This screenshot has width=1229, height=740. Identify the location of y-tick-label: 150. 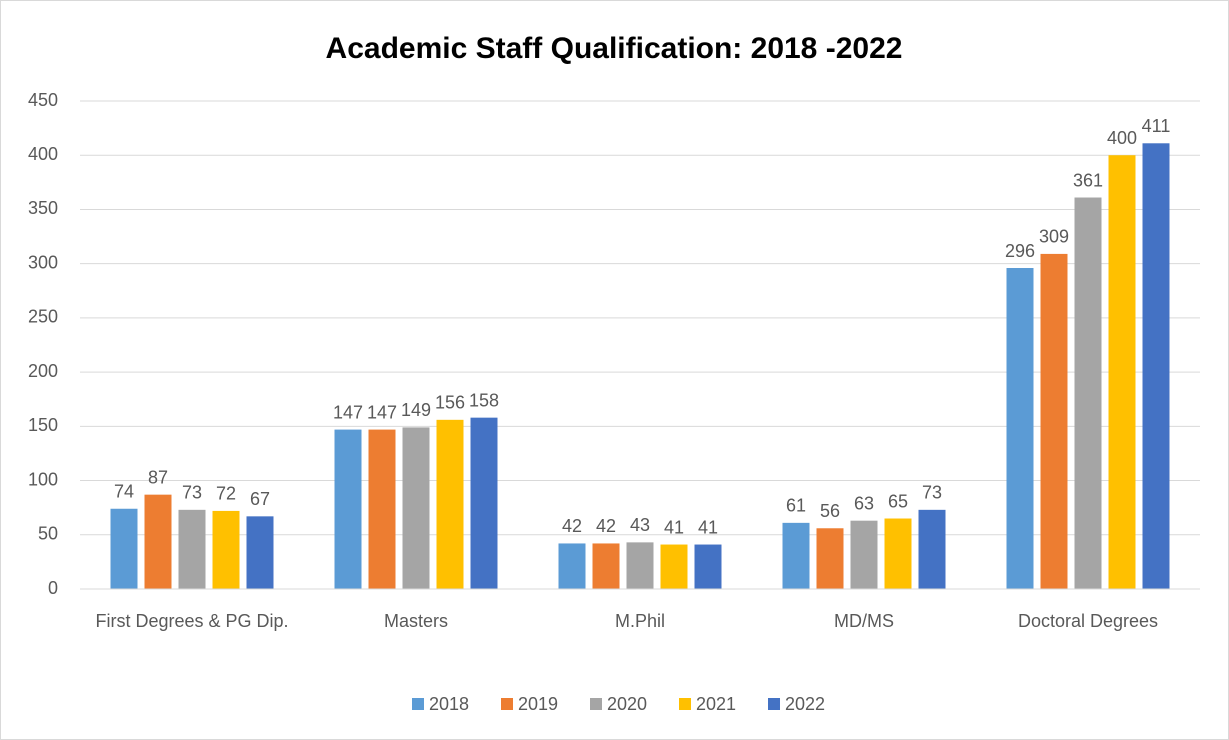
(43, 425).